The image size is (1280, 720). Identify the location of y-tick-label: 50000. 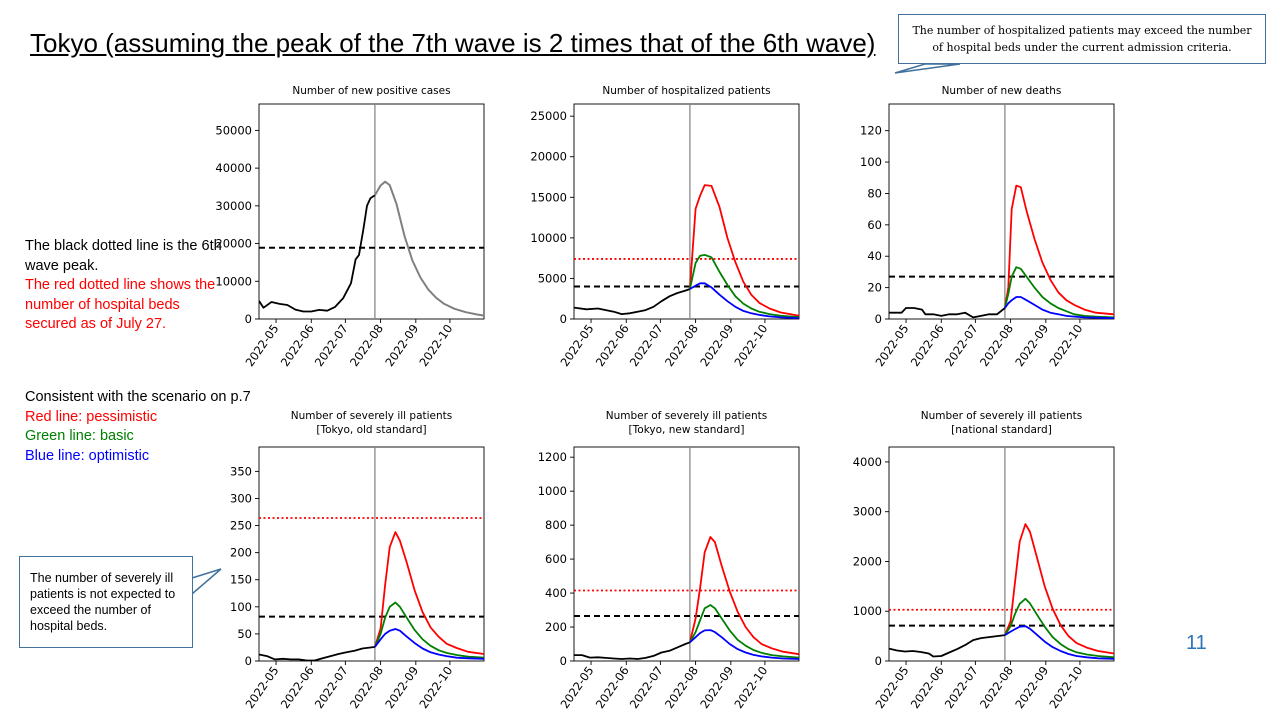
(233, 130).